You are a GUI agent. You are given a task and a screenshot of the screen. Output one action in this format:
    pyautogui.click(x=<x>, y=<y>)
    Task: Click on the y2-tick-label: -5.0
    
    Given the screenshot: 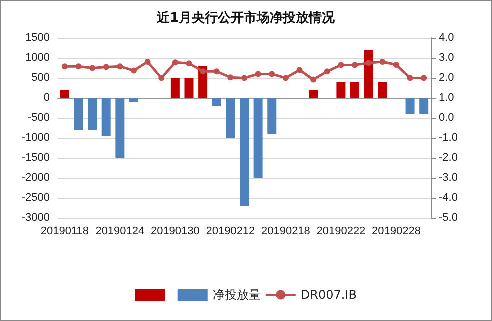 What is the action you would take?
    pyautogui.click(x=448, y=218)
    